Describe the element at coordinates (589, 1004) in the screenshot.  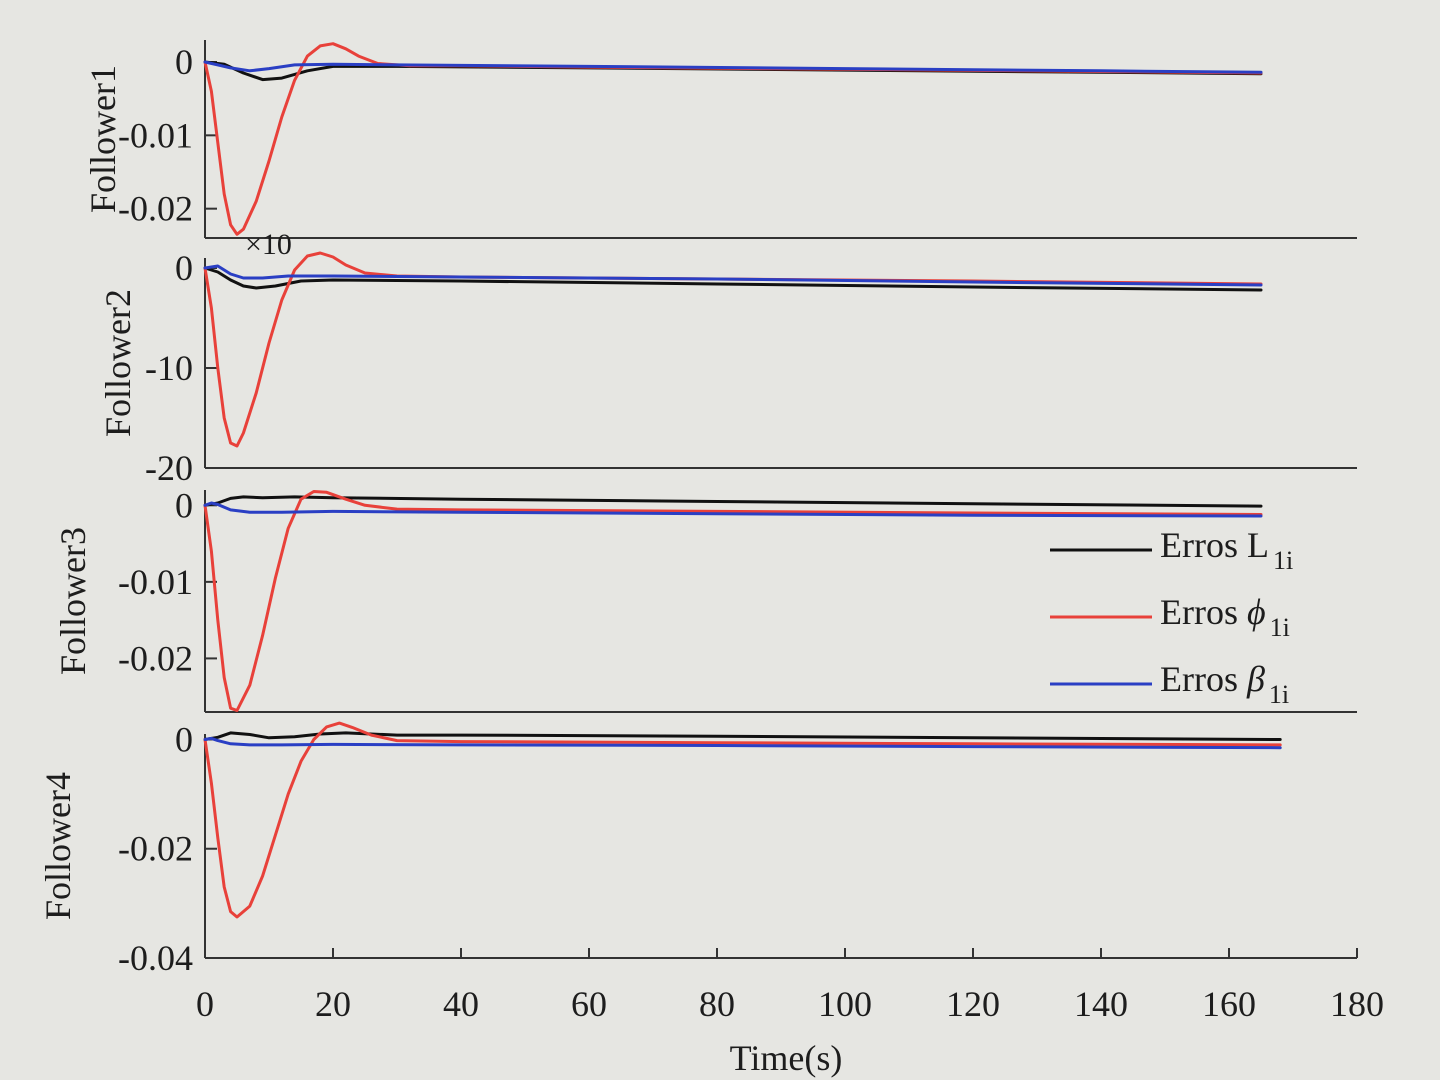
I see `x-tick-label: 60` at that location.